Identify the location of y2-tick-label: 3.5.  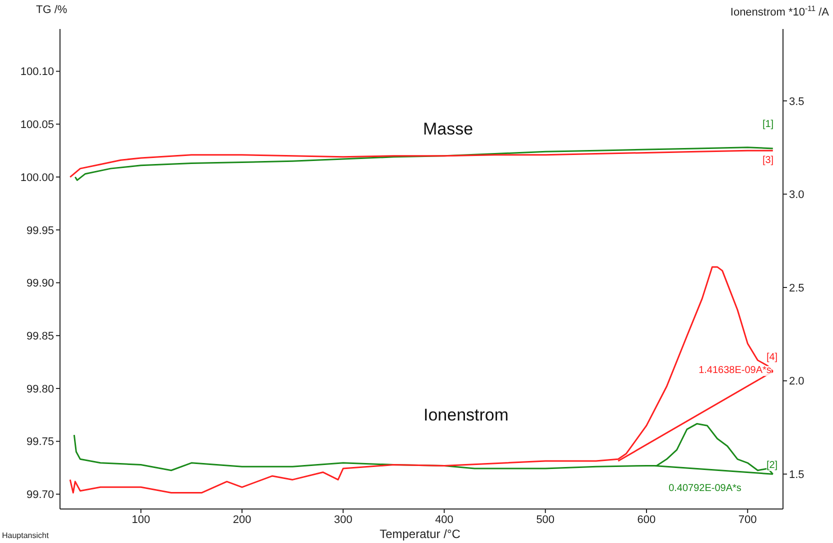
(796, 102).